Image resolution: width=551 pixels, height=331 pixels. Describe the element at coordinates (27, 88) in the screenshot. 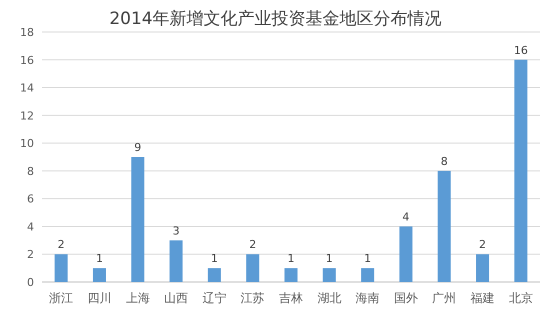

I see `y-tick-label: 14` at that location.